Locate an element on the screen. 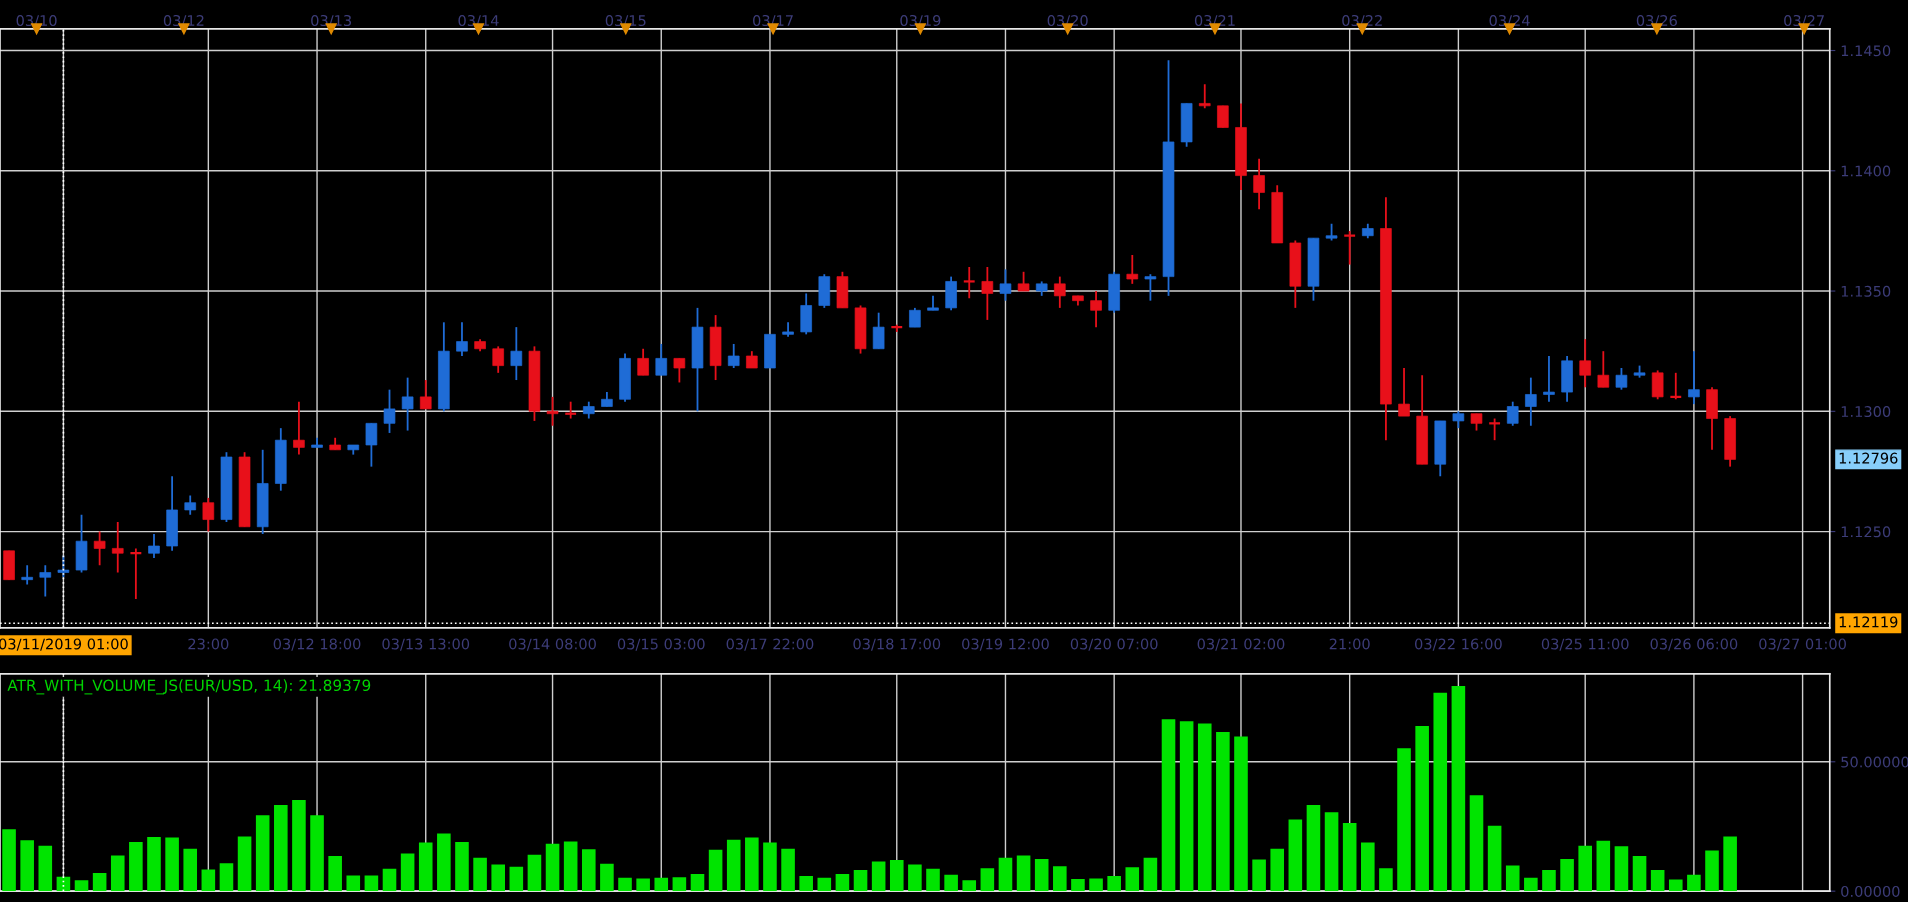 This screenshot has width=1908, height=902. y-tick-label: 1.1250 is located at coordinates (1866, 532).